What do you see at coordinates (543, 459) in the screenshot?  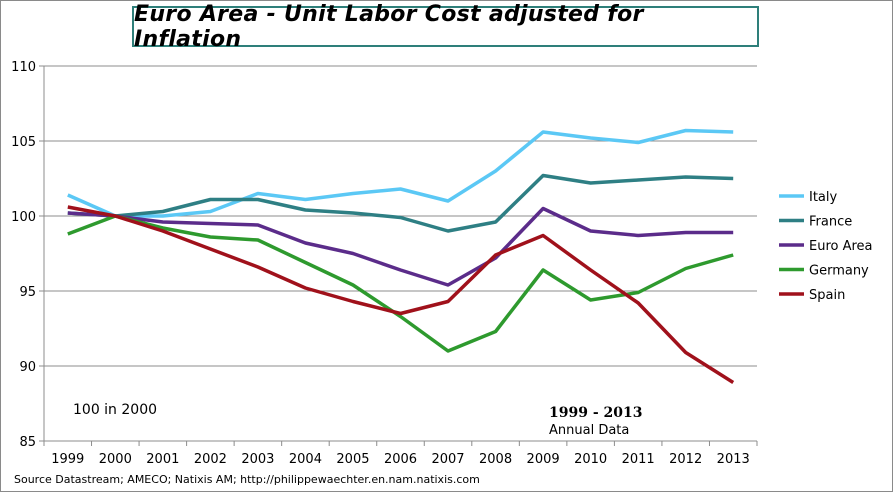 I see `x-tick-label: 2009` at bounding box center [543, 459].